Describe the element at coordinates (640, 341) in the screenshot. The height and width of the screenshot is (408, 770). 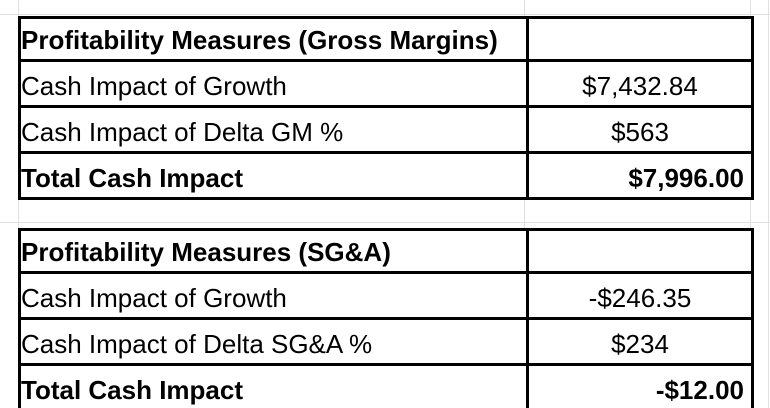
I see `value-cell: $234` at that location.